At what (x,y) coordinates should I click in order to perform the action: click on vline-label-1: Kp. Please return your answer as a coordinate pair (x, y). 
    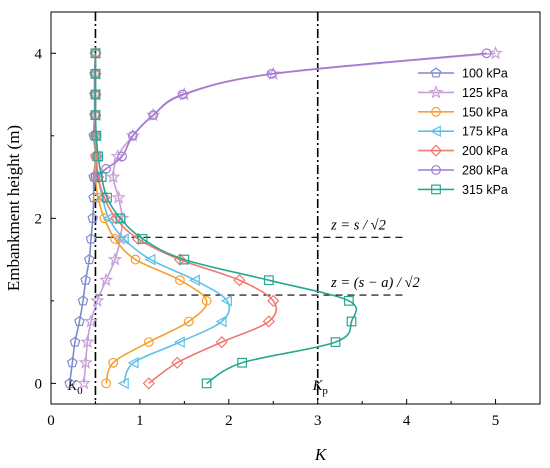
    Looking at the image, I should click on (320, 387).